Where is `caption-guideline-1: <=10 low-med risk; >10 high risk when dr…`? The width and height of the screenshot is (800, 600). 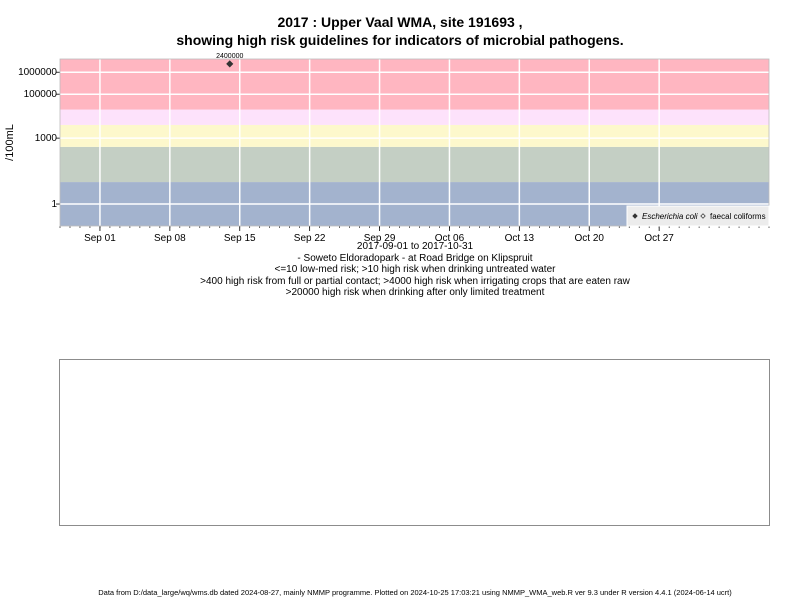
caption-guideline-1: <=10 low-med risk; >10 high risk when dr… is located at coordinates (415, 269).